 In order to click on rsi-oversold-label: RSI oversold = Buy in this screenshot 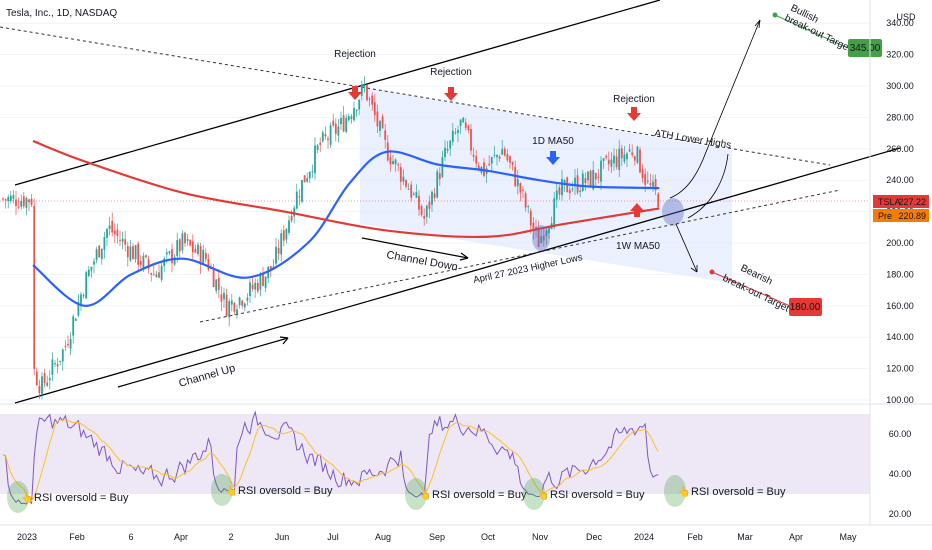, I will do `click(597, 495)`.